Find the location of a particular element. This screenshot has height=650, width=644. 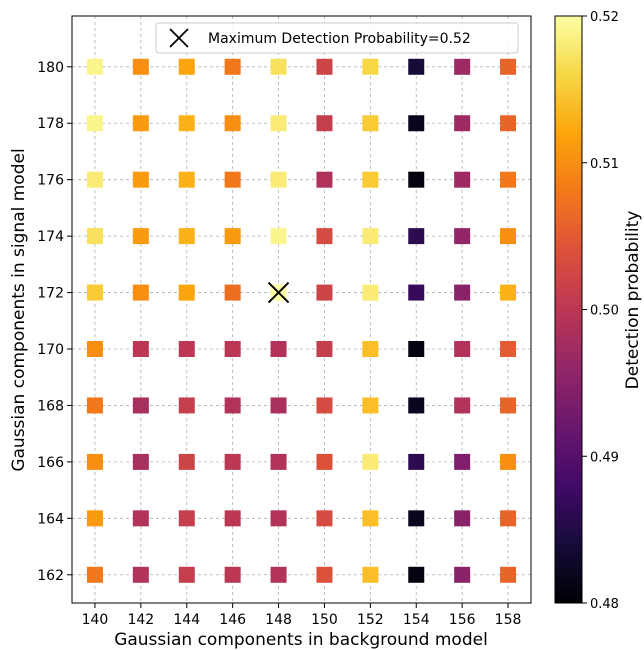

colorbar-tick-label: 0.49 is located at coordinates (604, 457).